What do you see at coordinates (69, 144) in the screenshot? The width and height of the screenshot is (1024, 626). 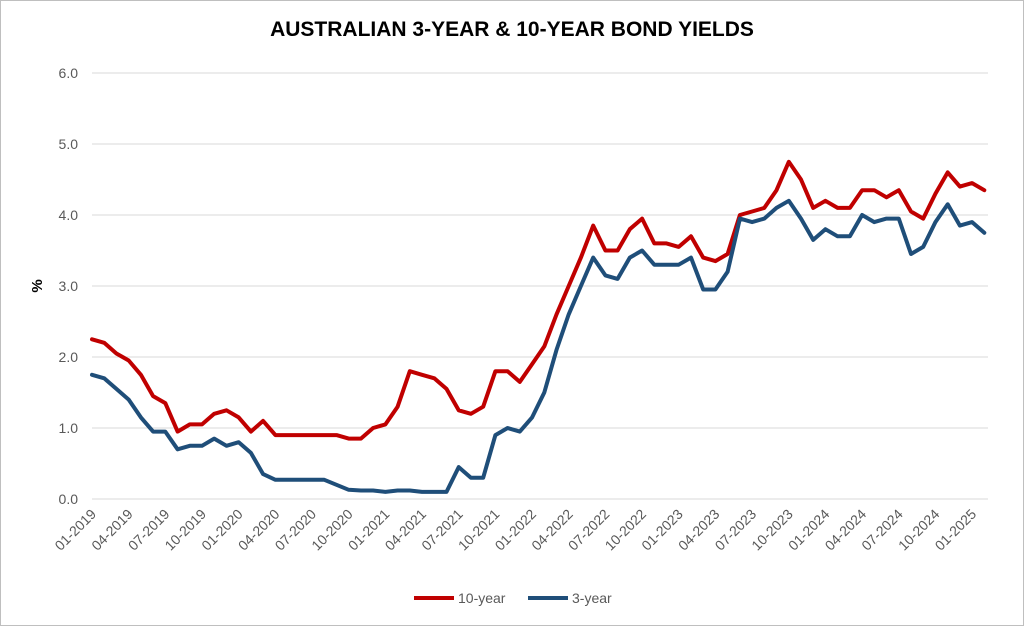 I see `y-tick-label: 5.0` at bounding box center [69, 144].